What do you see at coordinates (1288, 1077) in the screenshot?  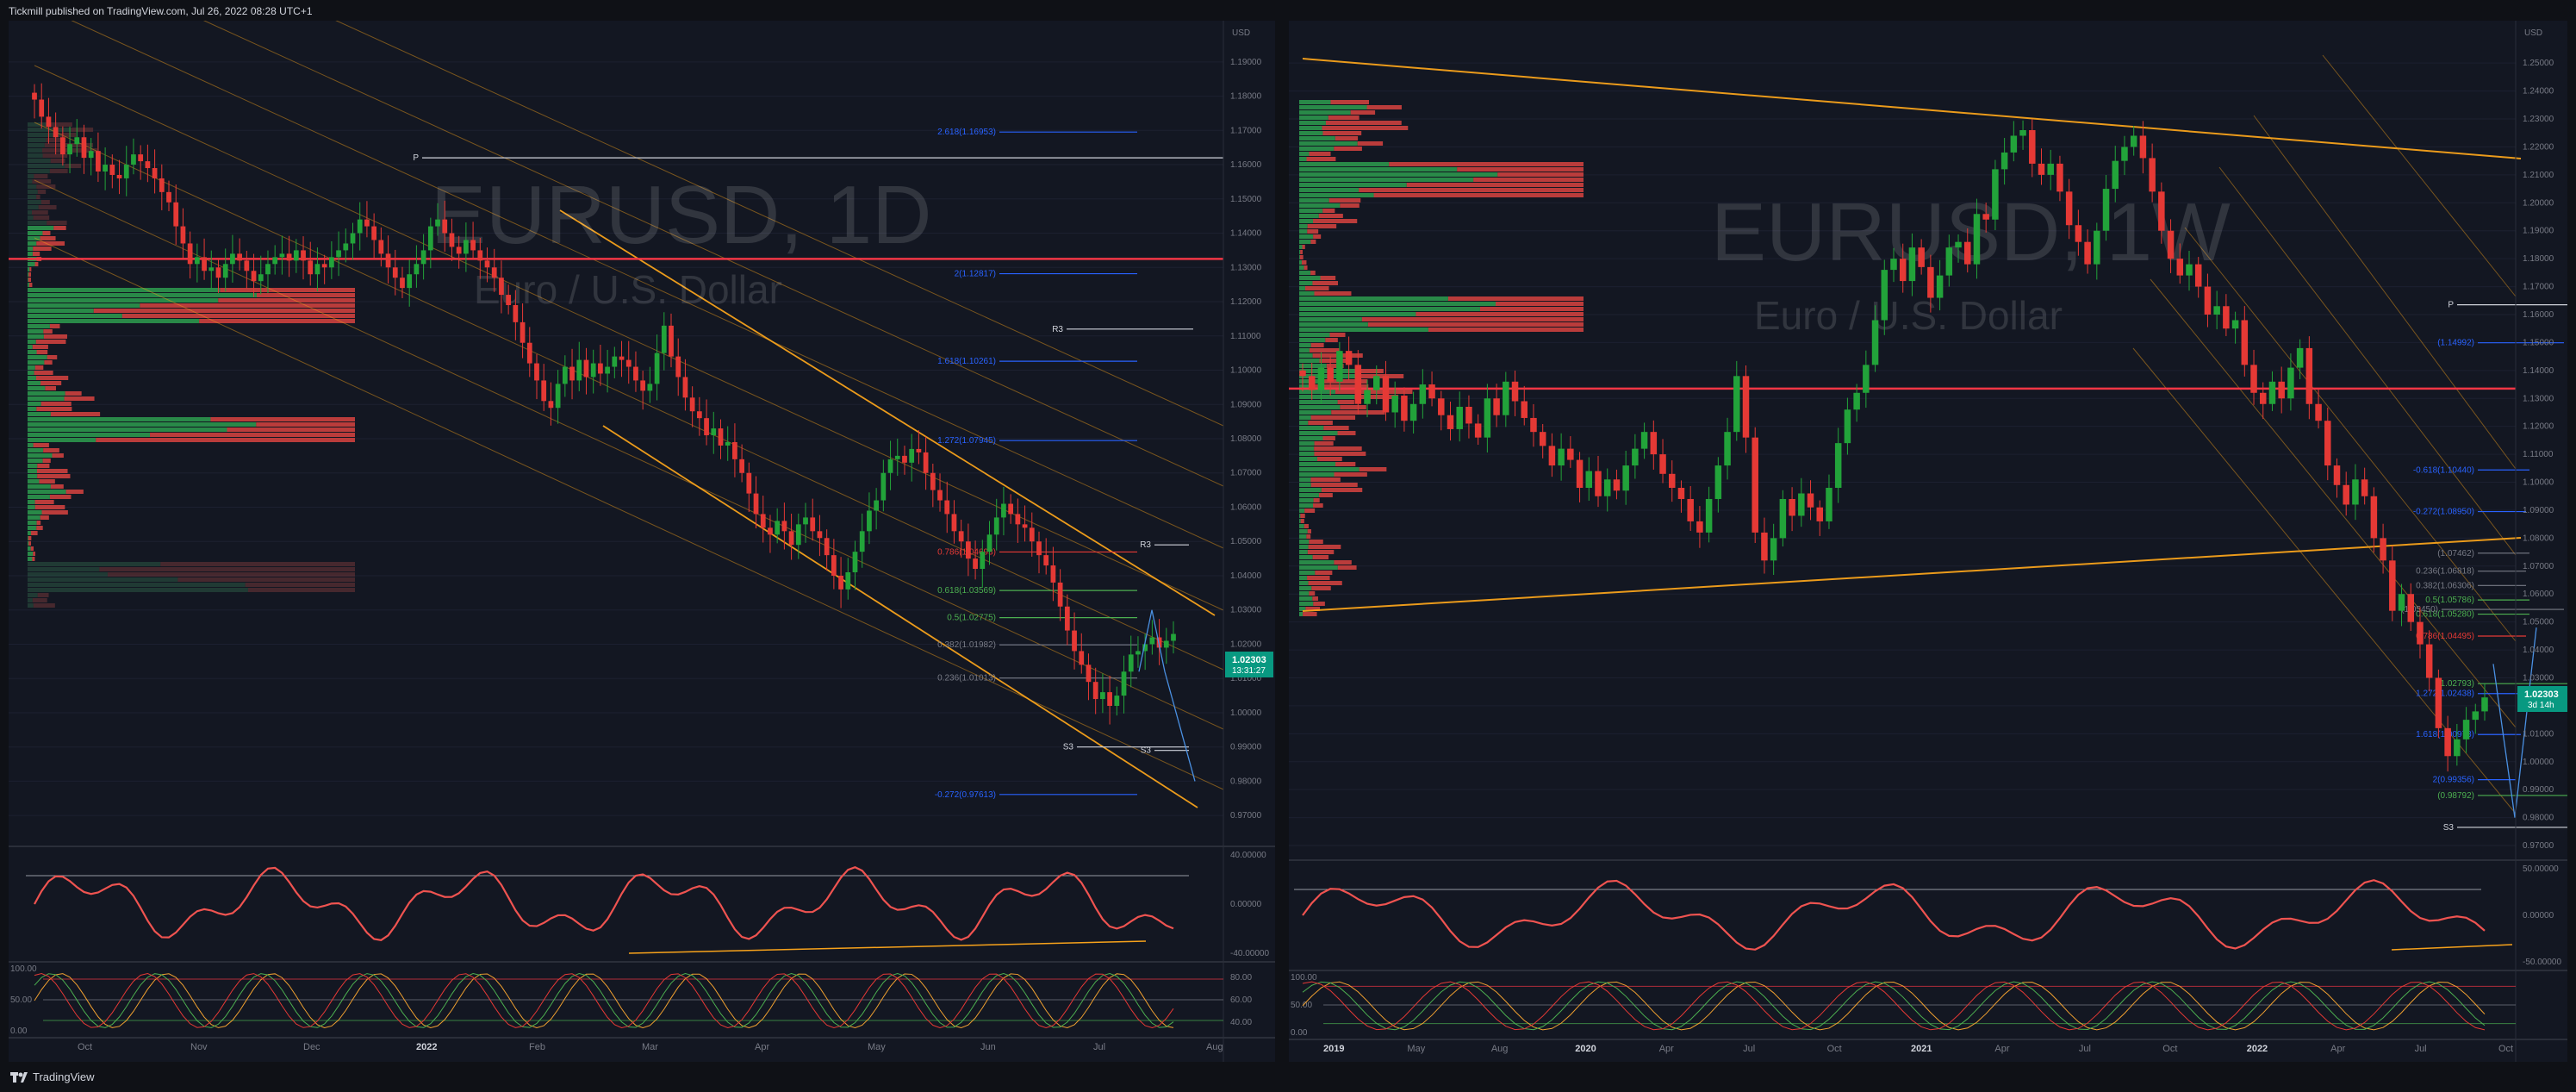 I see `footer-bar: TradingView` at bounding box center [1288, 1077].